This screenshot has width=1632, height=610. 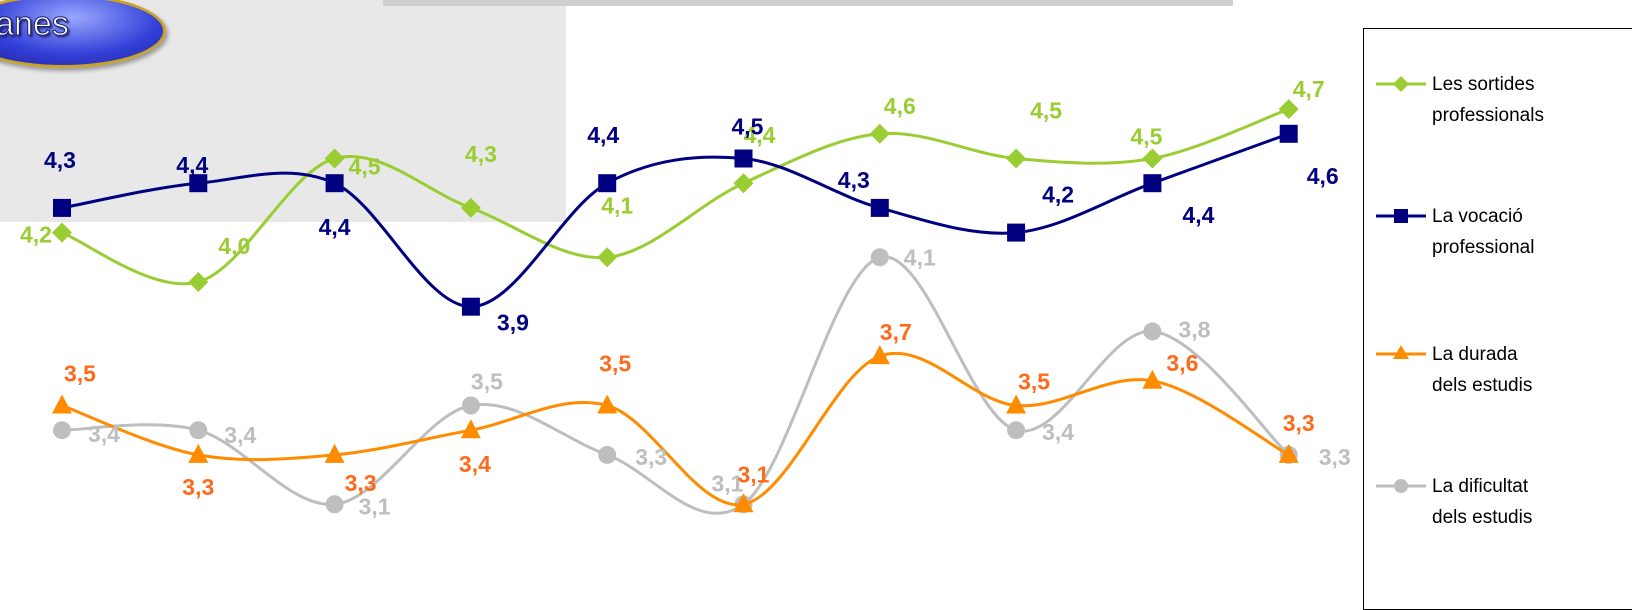 I want to click on legend-label-line1: Les sortides, so click(x=1483, y=84).